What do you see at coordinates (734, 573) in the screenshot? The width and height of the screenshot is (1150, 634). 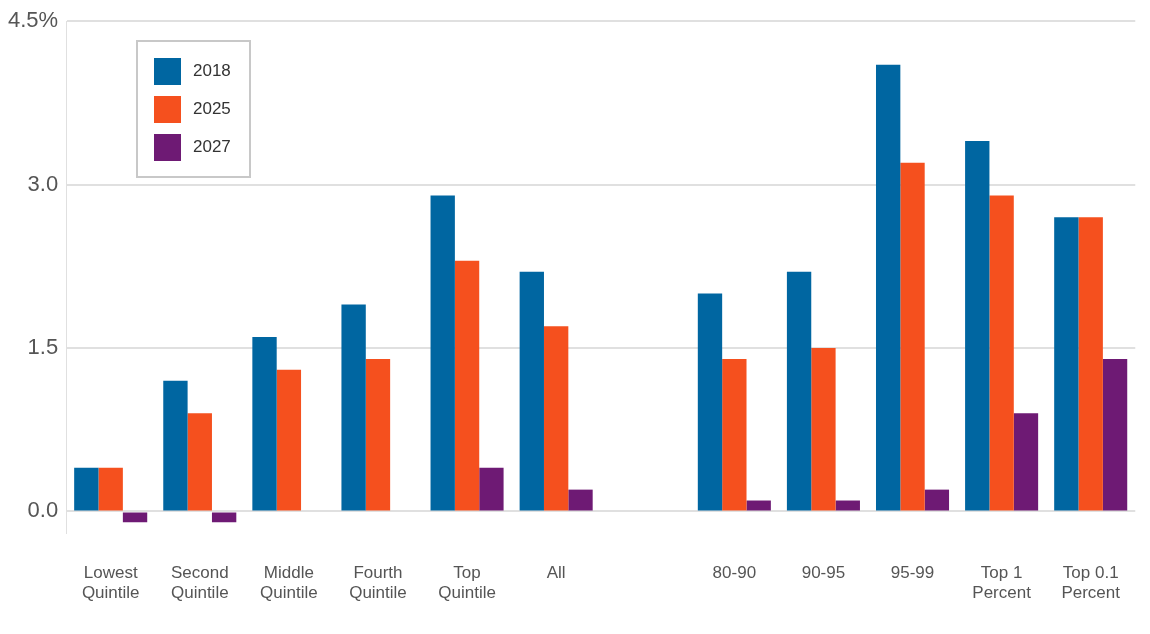 I see `x-tick-label: 80-90` at bounding box center [734, 573].